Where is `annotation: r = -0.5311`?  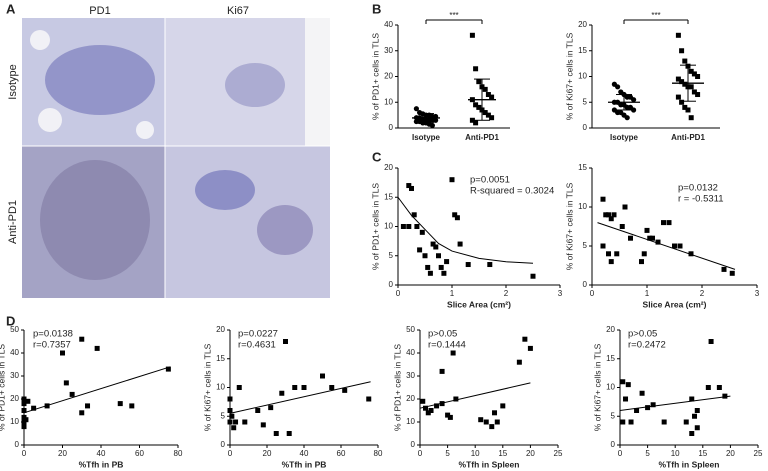 annotation: r = -0.5311 is located at coordinates (701, 199).